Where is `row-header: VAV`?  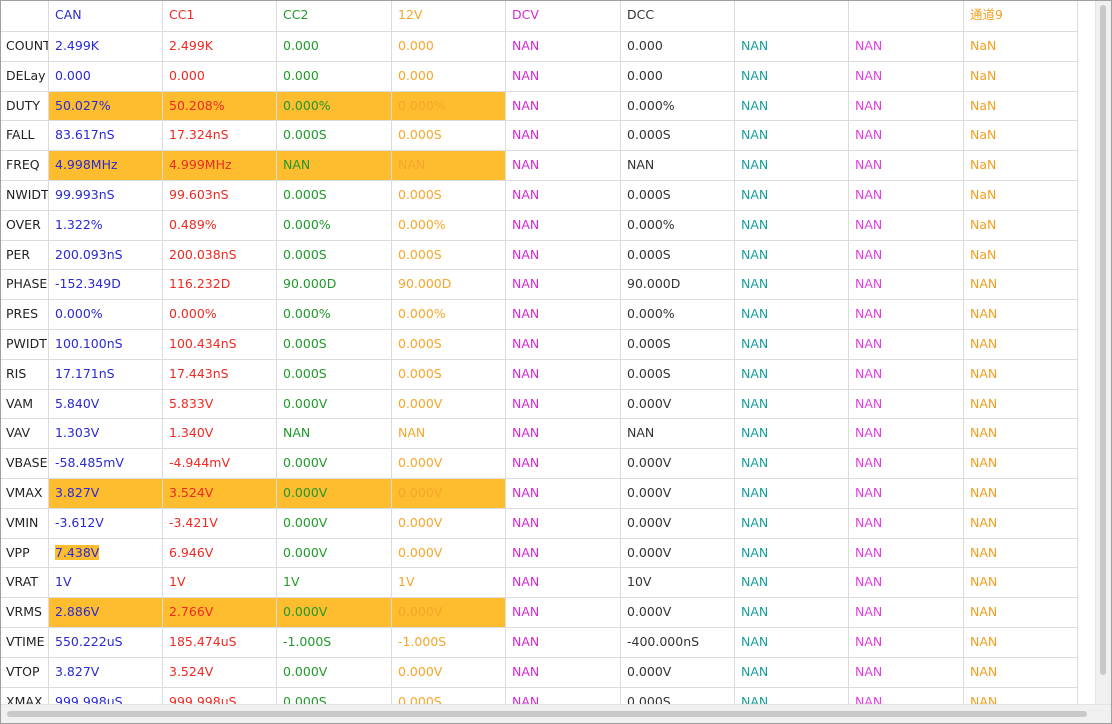 row-header: VAV is located at coordinates (25, 434).